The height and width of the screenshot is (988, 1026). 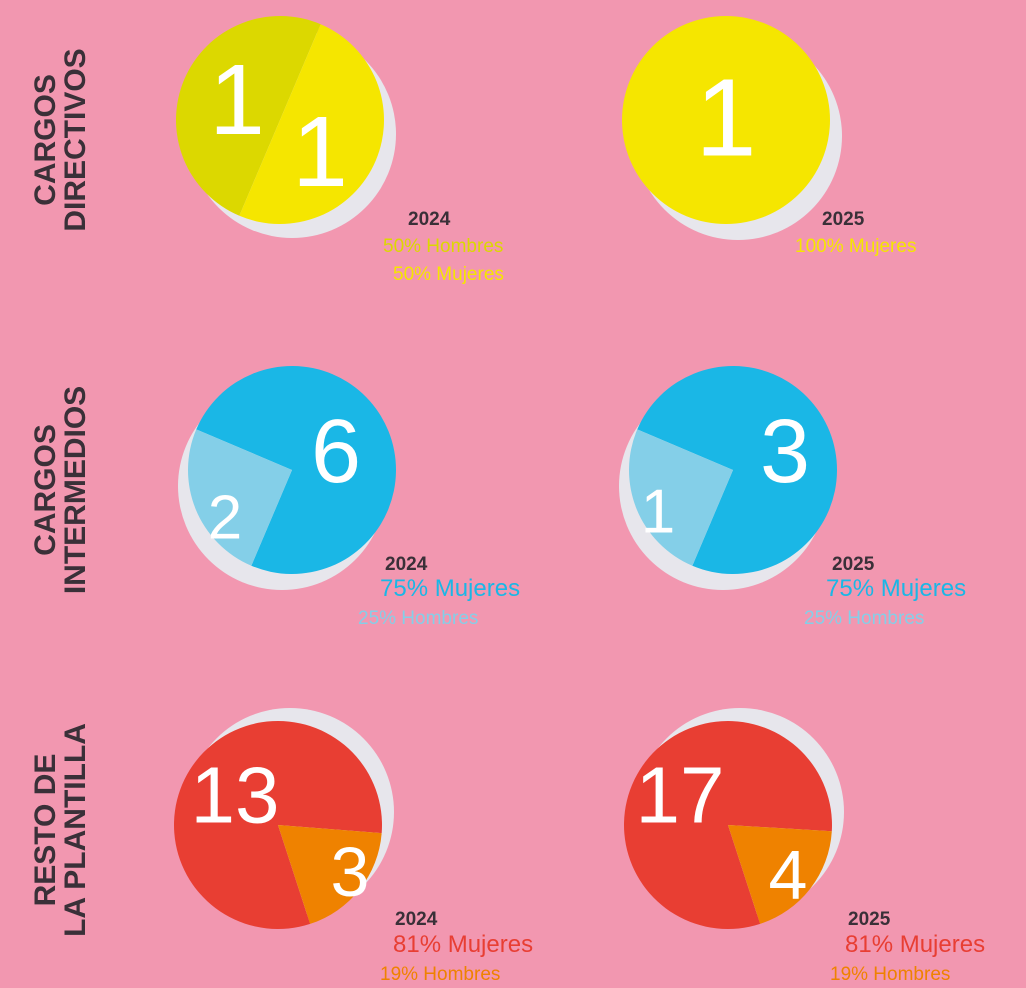 I want to click on slice-count: 2, so click(x=225, y=518).